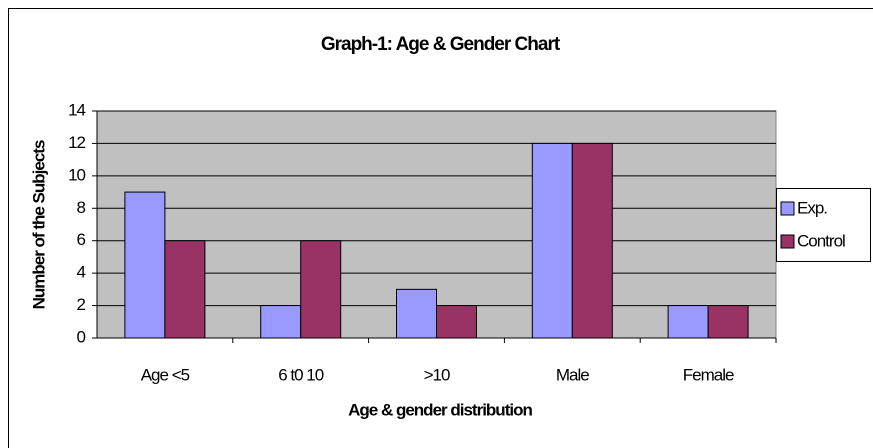  Describe the element at coordinates (76, 142) in the screenshot. I see `y-tick-label: 12` at that location.